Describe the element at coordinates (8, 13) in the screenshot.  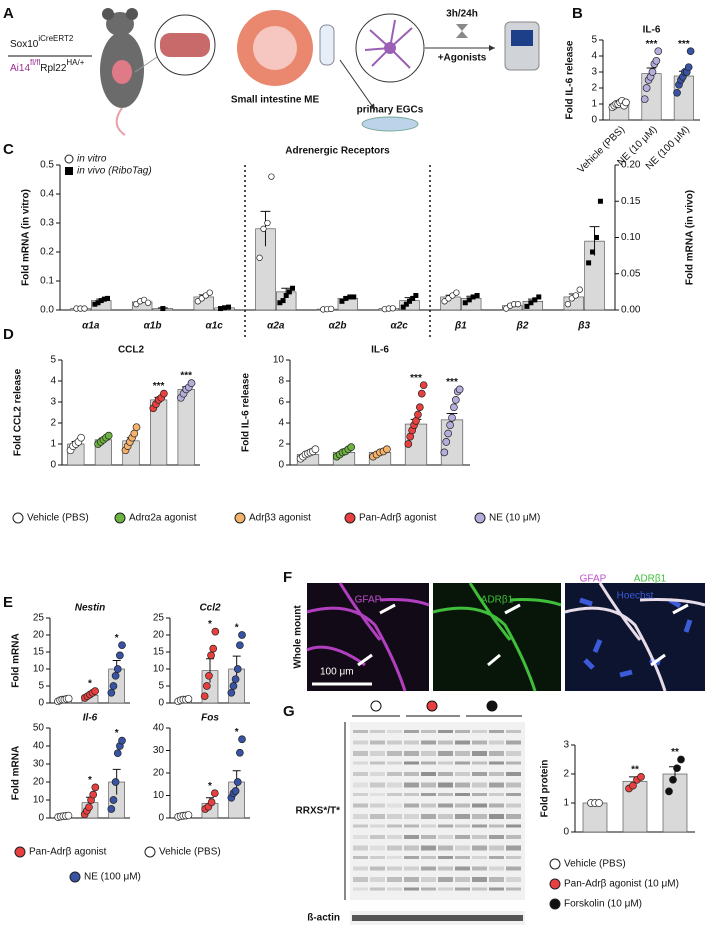
I see `panel-label: A` at that location.